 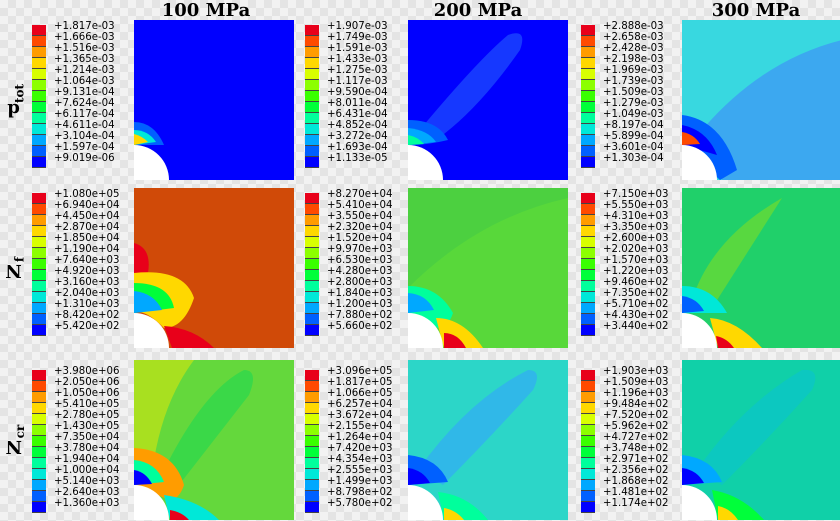 I want to click on legend-value: +1.739e-03, so click(x=633, y=81).